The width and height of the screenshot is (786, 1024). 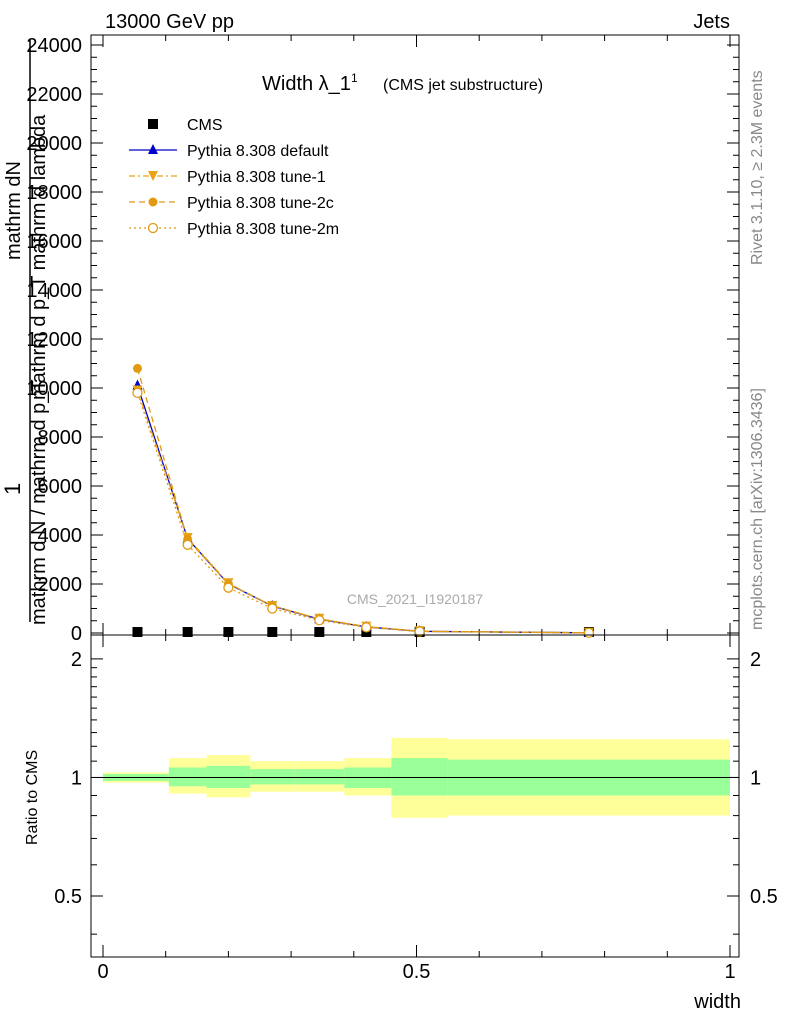 What do you see at coordinates (60, 487) in the screenshot?
I see `main-y-tick-label: 6000` at bounding box center [60, 487].